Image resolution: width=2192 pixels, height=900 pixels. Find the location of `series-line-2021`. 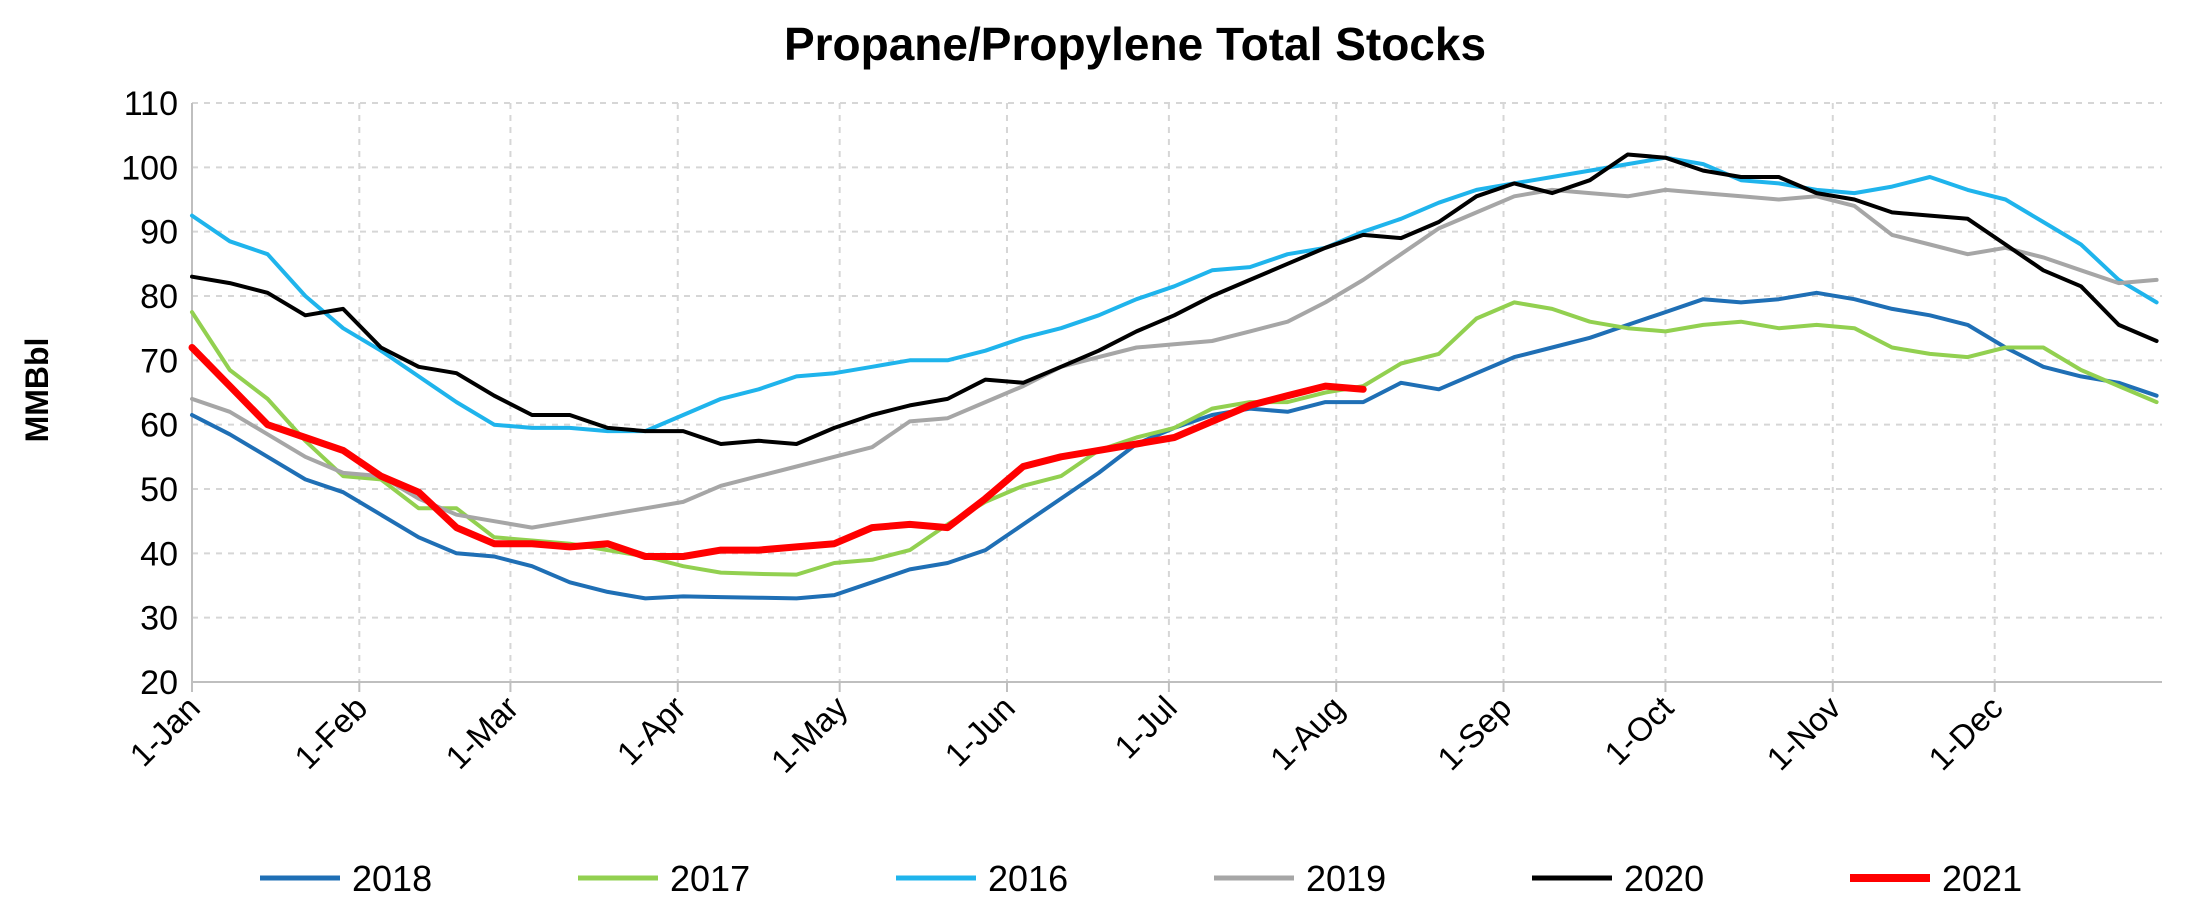

series-line-2021 is located at coordinates (777, 452).